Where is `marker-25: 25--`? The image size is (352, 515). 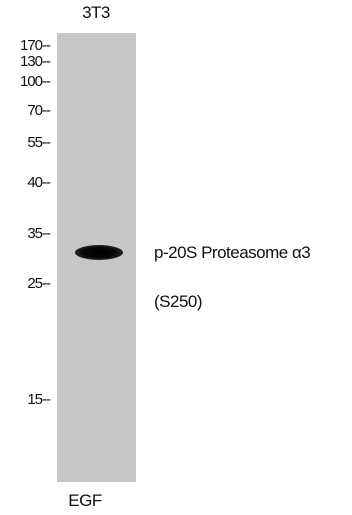
marker-25: 25-- is located at coordinates (39, 283).